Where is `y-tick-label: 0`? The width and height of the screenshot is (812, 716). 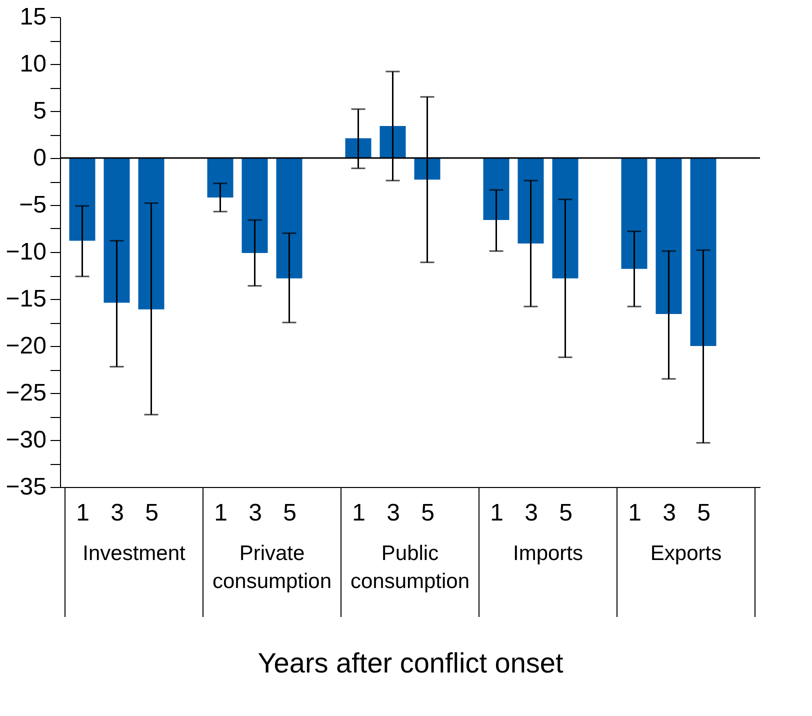
y-tick-label: 0 is located at coordinates (39, 158).